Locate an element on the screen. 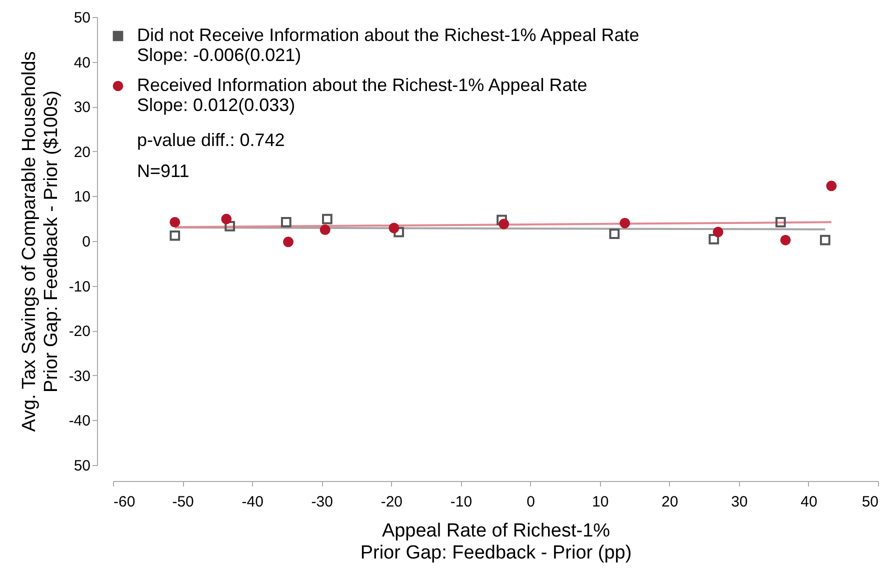  x-tick-label: -40 is located at coordinates (253, 502).